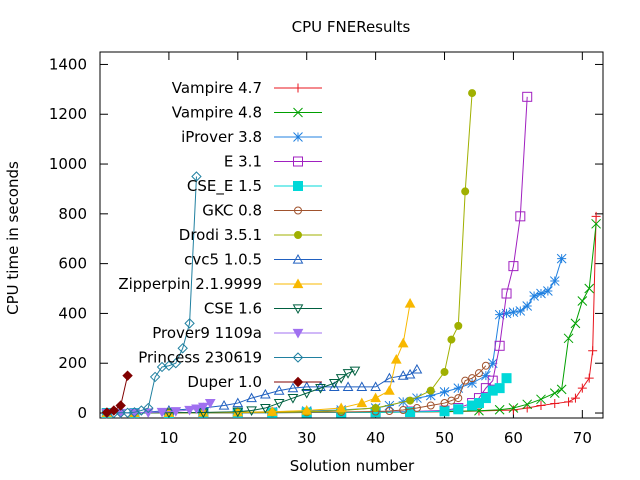 The width and height of the screenshot is (640, 480). I want to click on y-tick-label: 200, so click(72, 363).